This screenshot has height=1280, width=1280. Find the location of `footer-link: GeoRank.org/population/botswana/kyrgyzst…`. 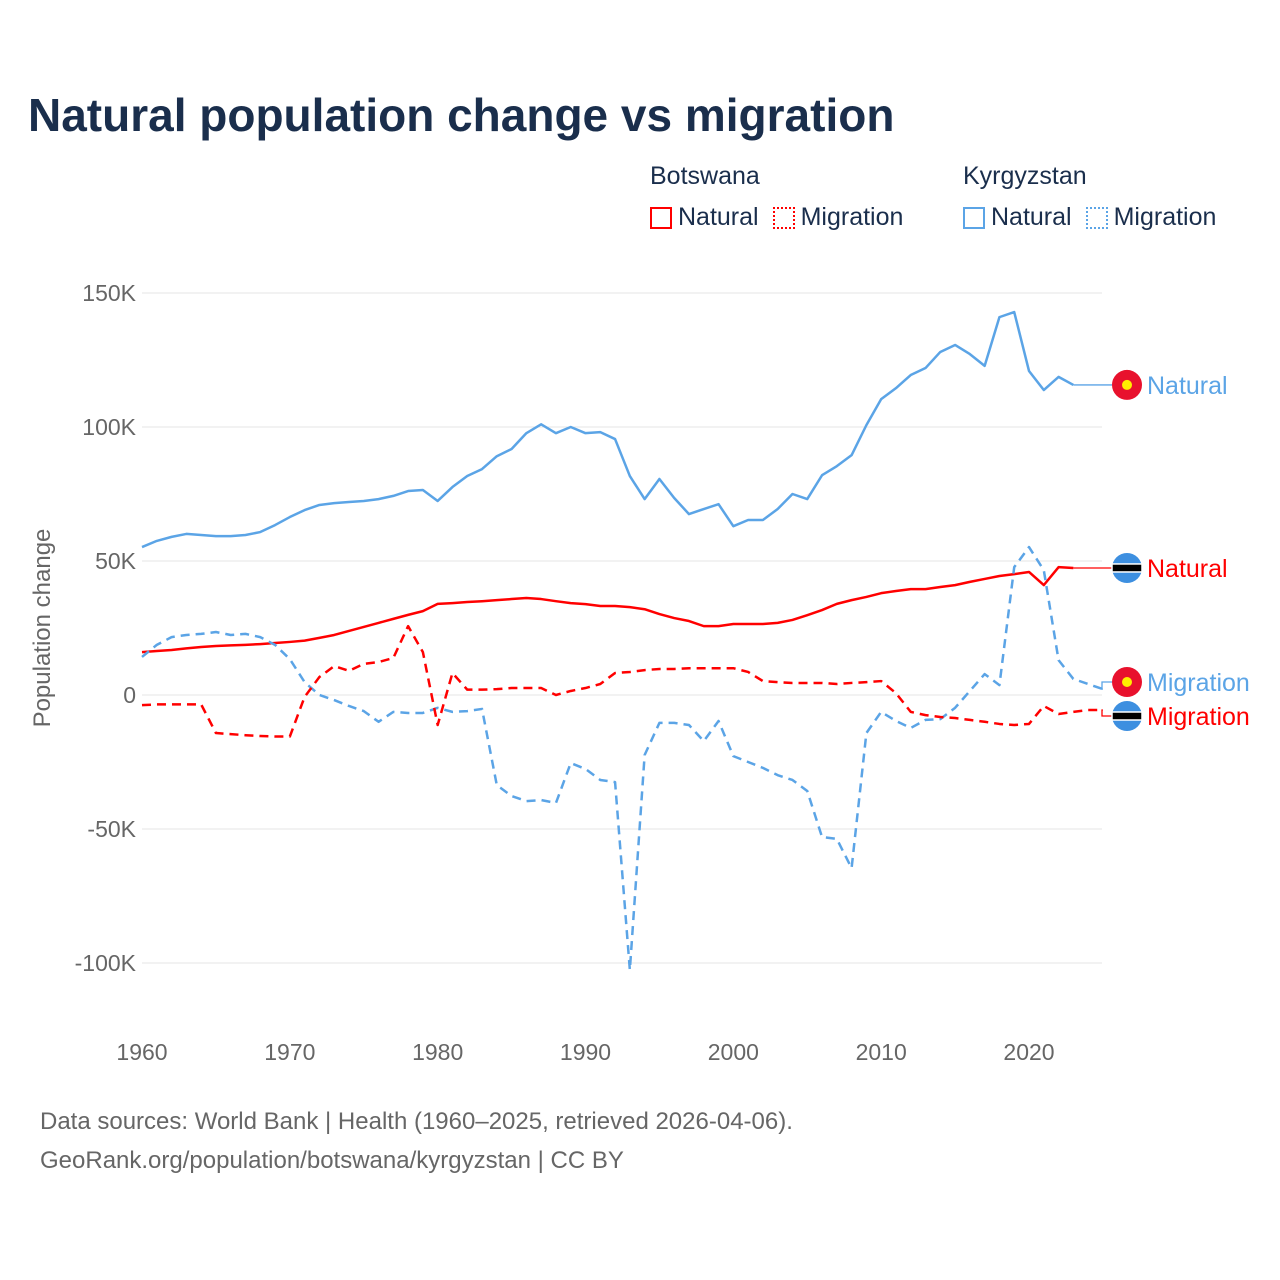

footer-link: GeoRank.org/population/botswana/kyrgyzst… is located at coordinates (332, 1160).